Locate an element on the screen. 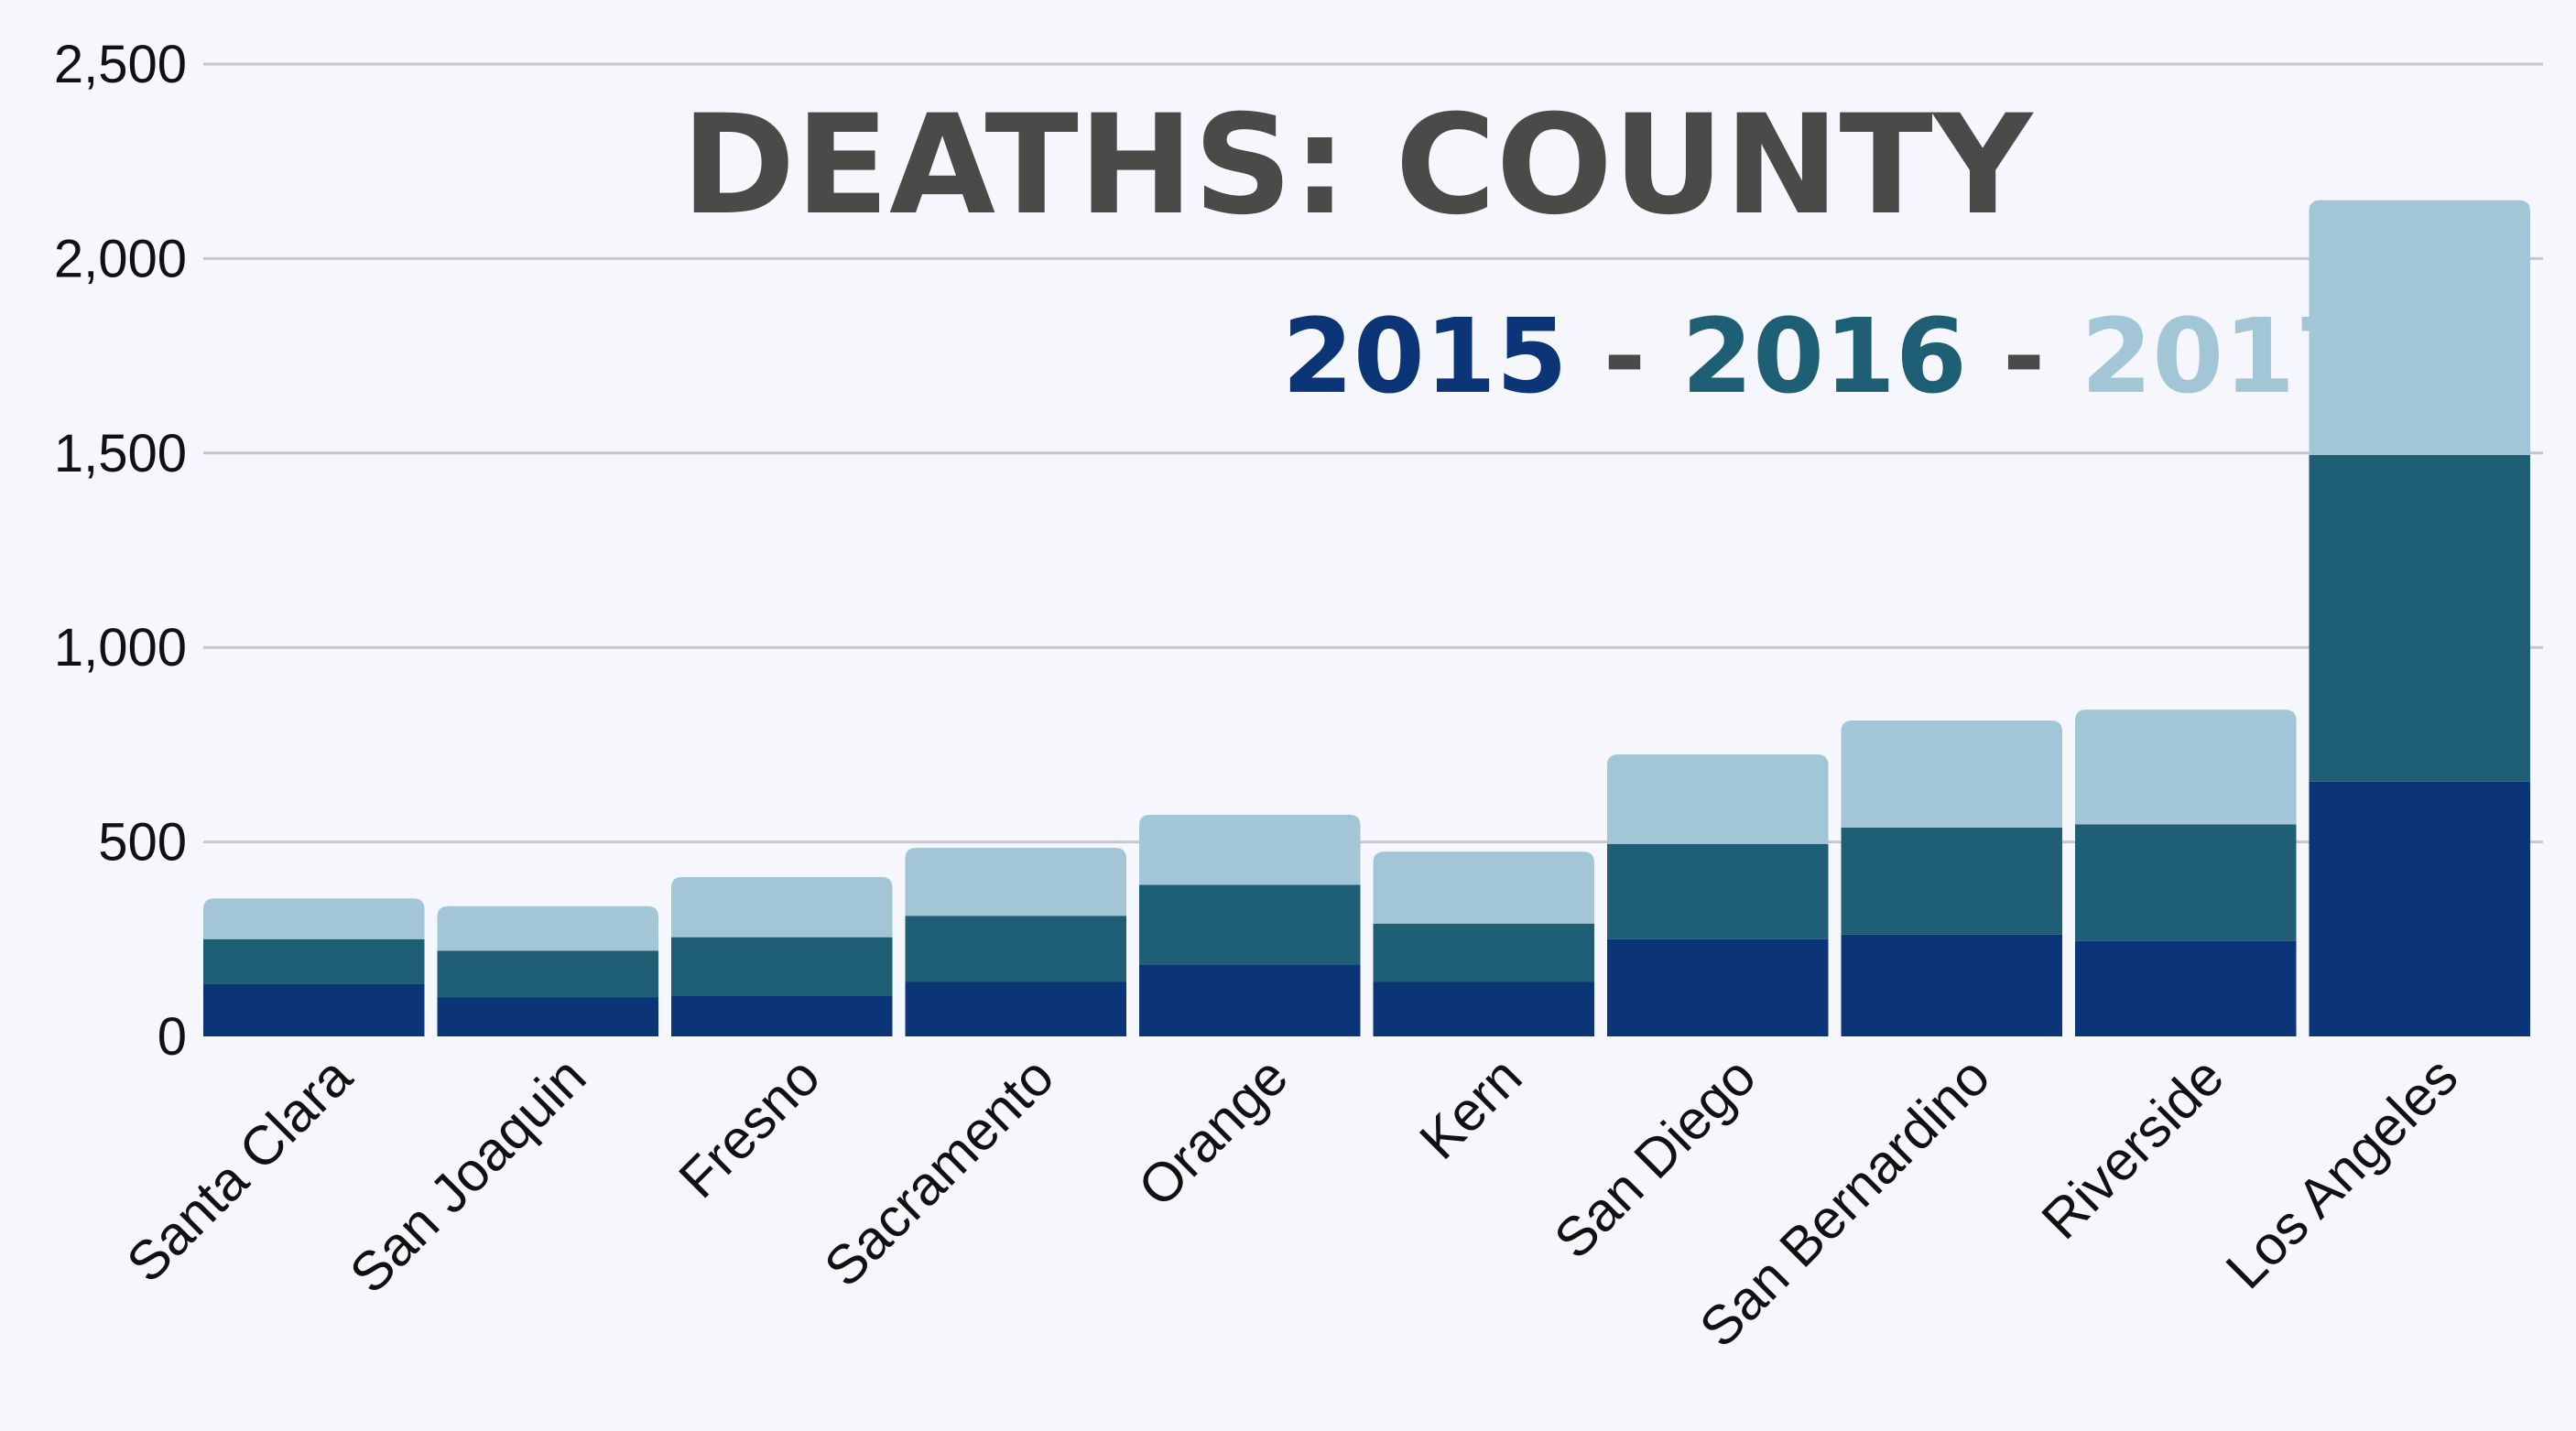 The width and height of the screenshot is (2576, 1431). x-tick-label: Los Angeles is located at coordinates (2342, 1173).